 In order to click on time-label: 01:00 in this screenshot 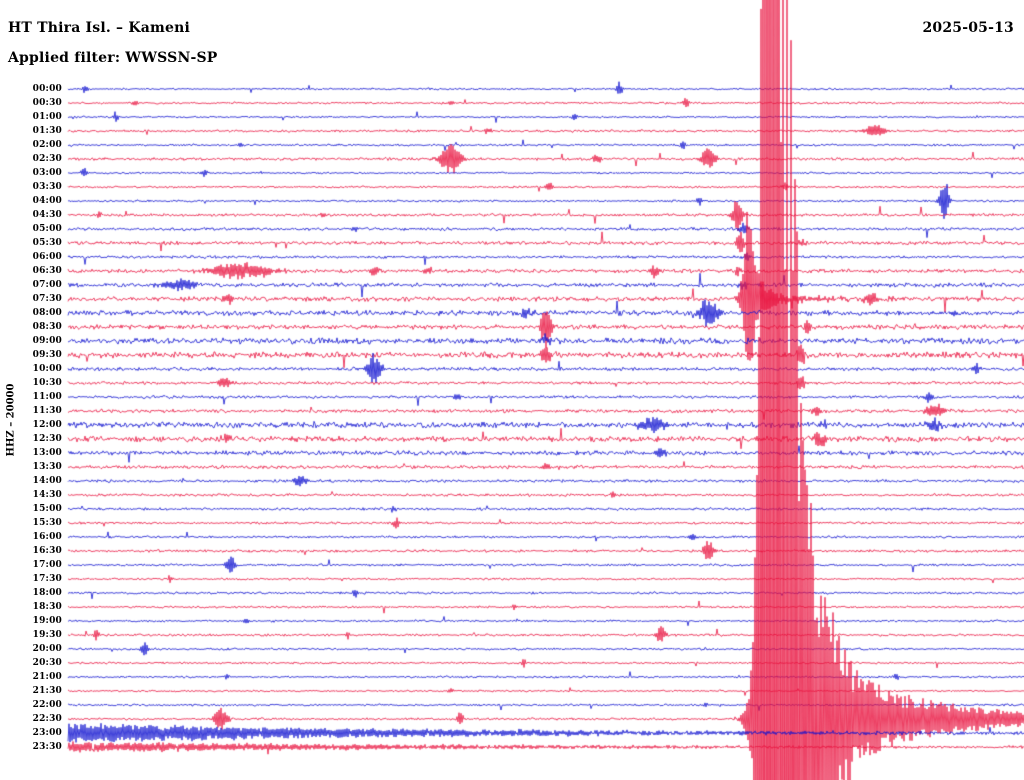, I will do `click(47, 117)`.